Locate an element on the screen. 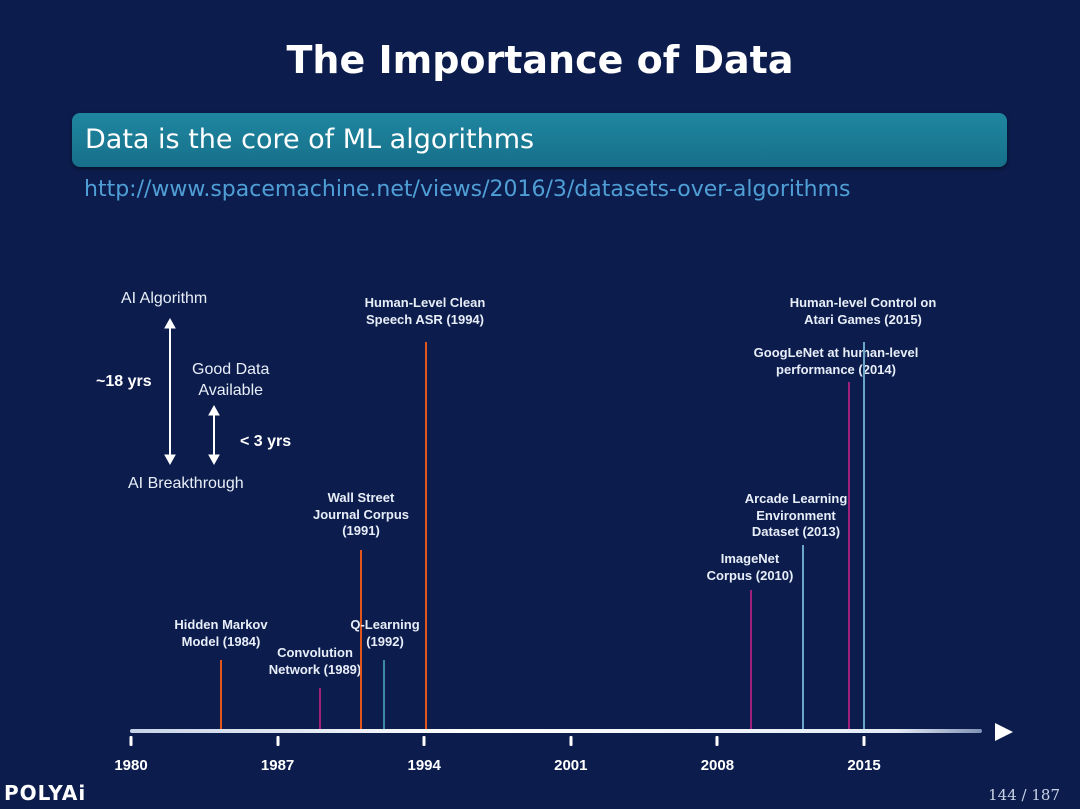 This screenshot has width=1080, height=809. event-label-line: Human-Level Clean is located at coordinates (425, 302).